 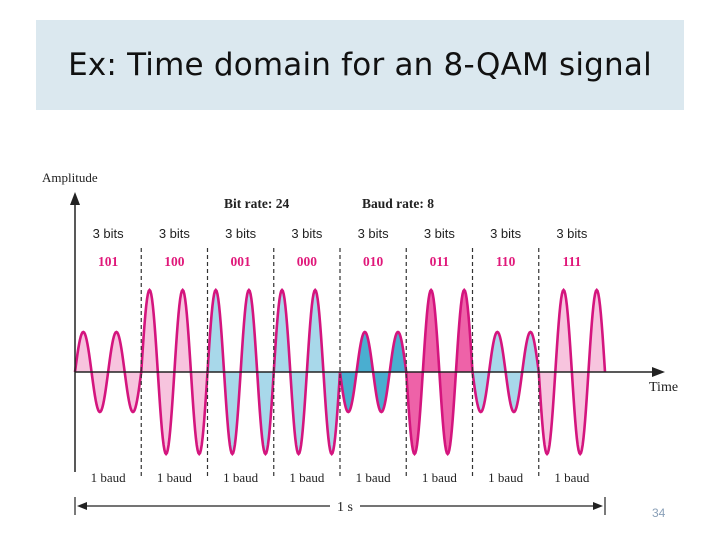 I want to click on duration-right-arrow-icon, so click(x=598, y=506).